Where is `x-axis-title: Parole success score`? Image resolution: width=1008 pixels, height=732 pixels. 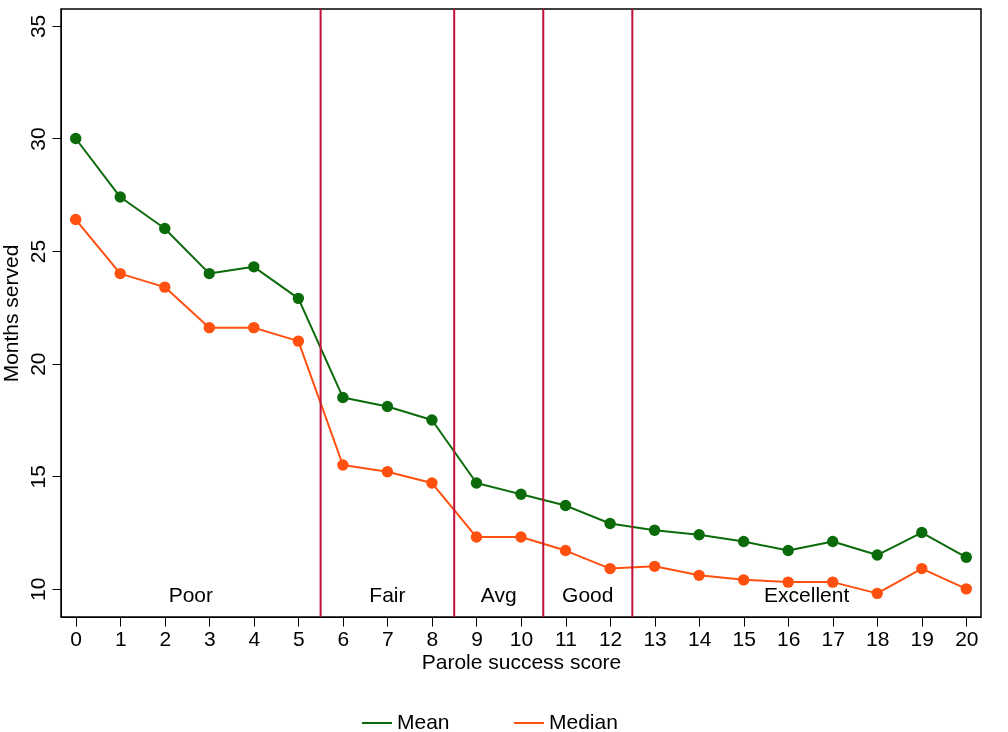
x-axis-title: Parole success score is located at coordinates (521, 661).